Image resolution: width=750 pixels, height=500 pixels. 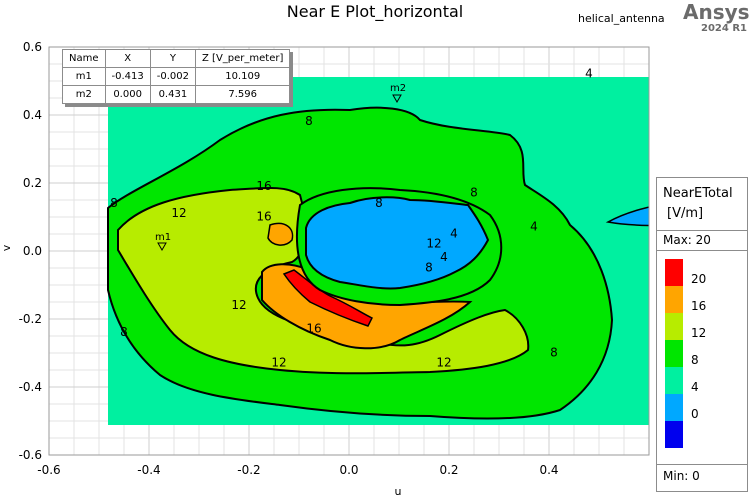 What do you see at coordinates (243, 58) in the screenshot?
I see `col-z: Z [V_per_meter]` at bounding box center [243, 58].